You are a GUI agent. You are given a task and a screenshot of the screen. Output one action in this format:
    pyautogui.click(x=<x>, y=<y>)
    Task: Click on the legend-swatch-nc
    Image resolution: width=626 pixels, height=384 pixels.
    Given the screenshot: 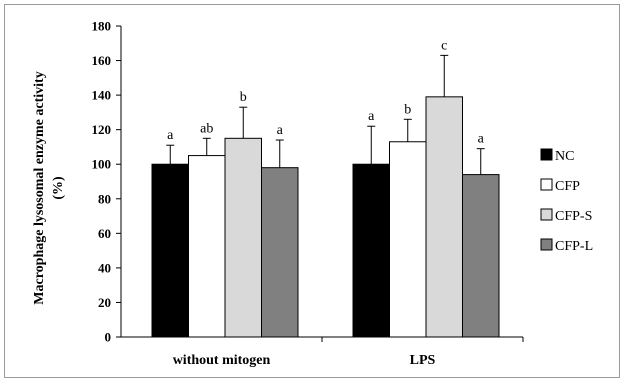 What is the action you would take?
    pyautogui.click(x=546, y=154)
    